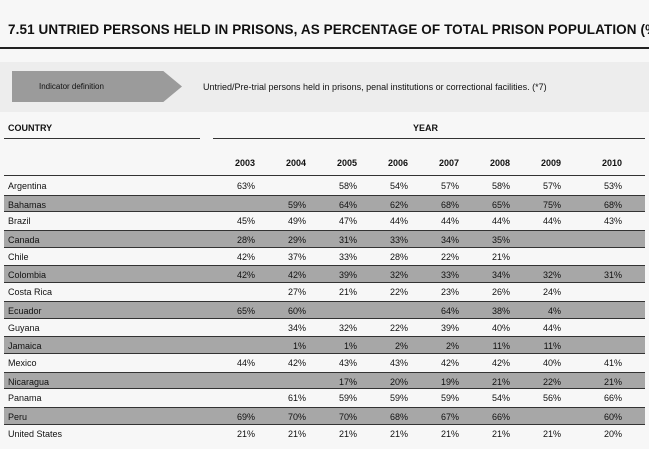  What do you see at coordinates (612, 186) in the screenshot?
I see `value-cell: 53%` at bounding box center [612, 186].